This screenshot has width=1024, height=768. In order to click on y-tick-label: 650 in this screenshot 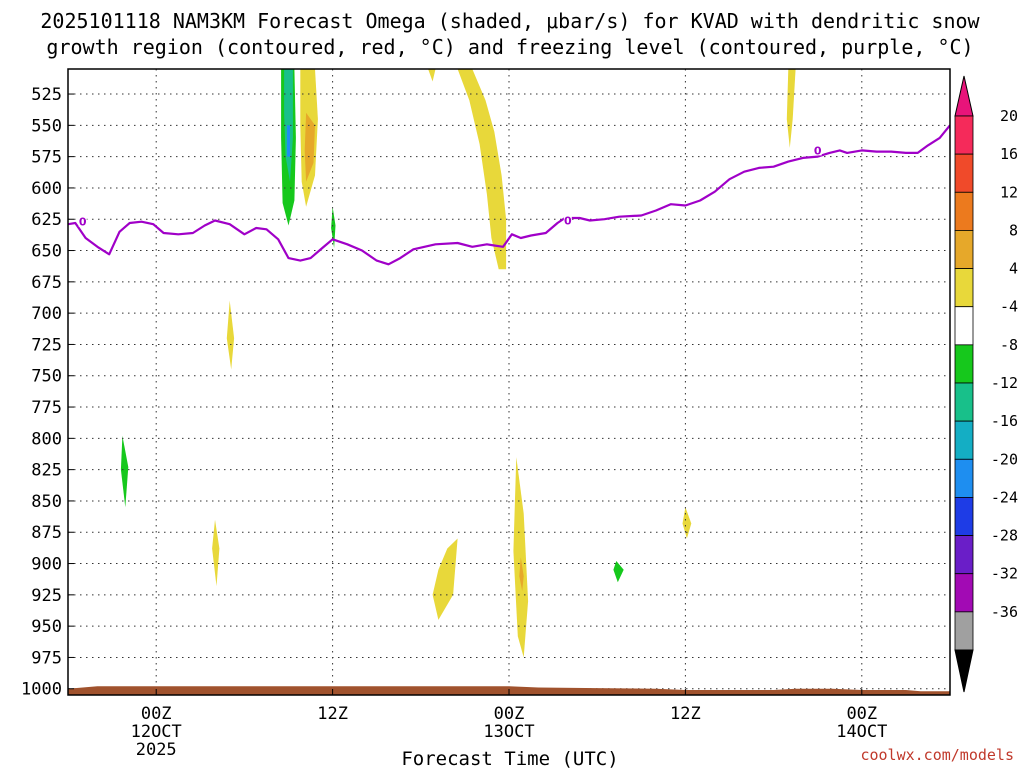, I will do `click(46, 252)`.